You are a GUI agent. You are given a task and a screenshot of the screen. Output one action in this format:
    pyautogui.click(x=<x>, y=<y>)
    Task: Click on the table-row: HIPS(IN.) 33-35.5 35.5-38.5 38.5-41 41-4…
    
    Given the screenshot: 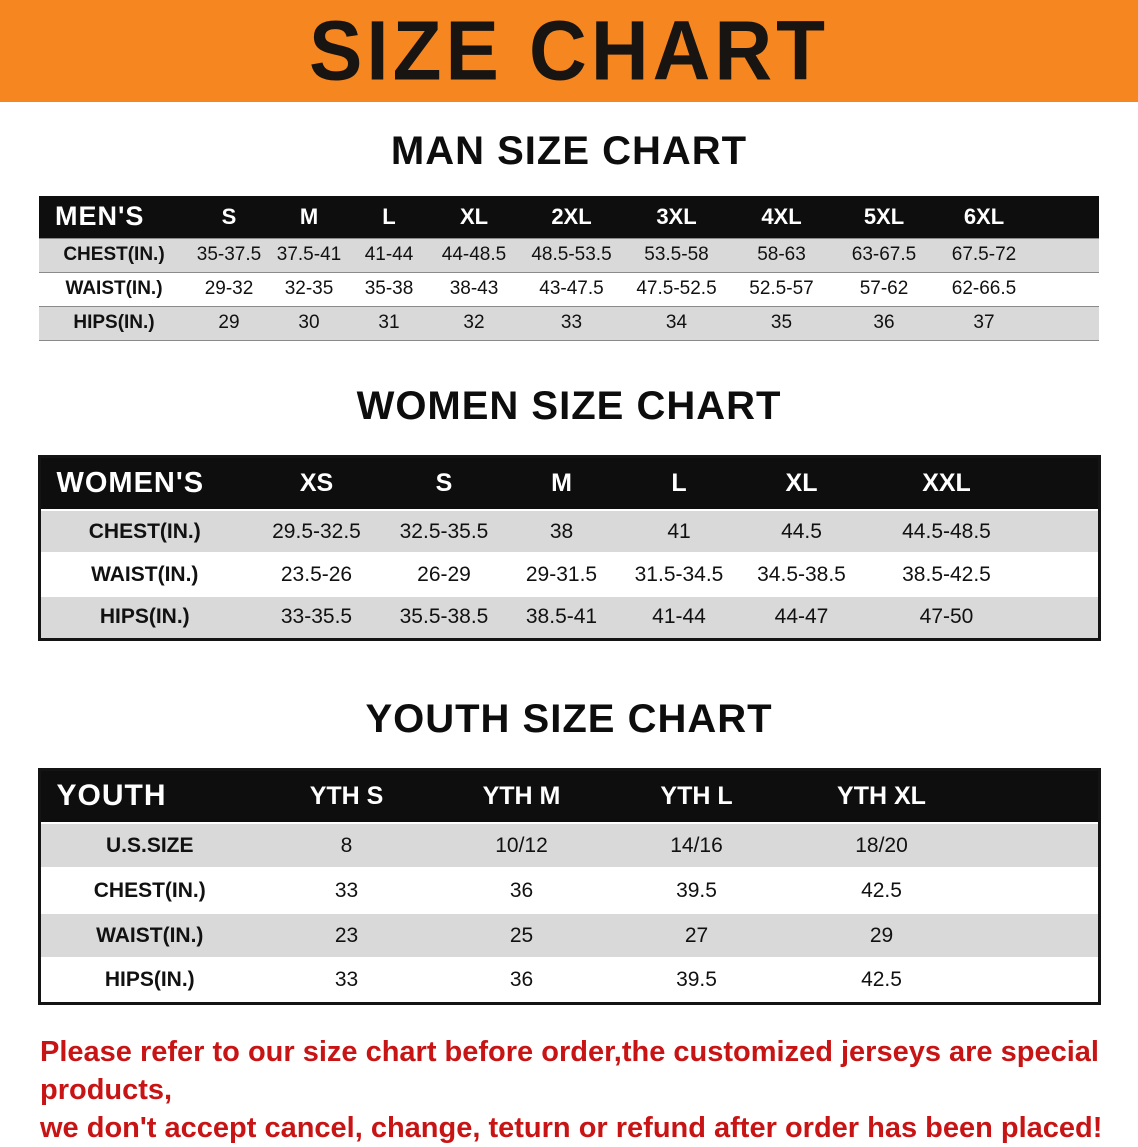 What is the action you would take?
    pyautogui.click(x=569, y=617)
    